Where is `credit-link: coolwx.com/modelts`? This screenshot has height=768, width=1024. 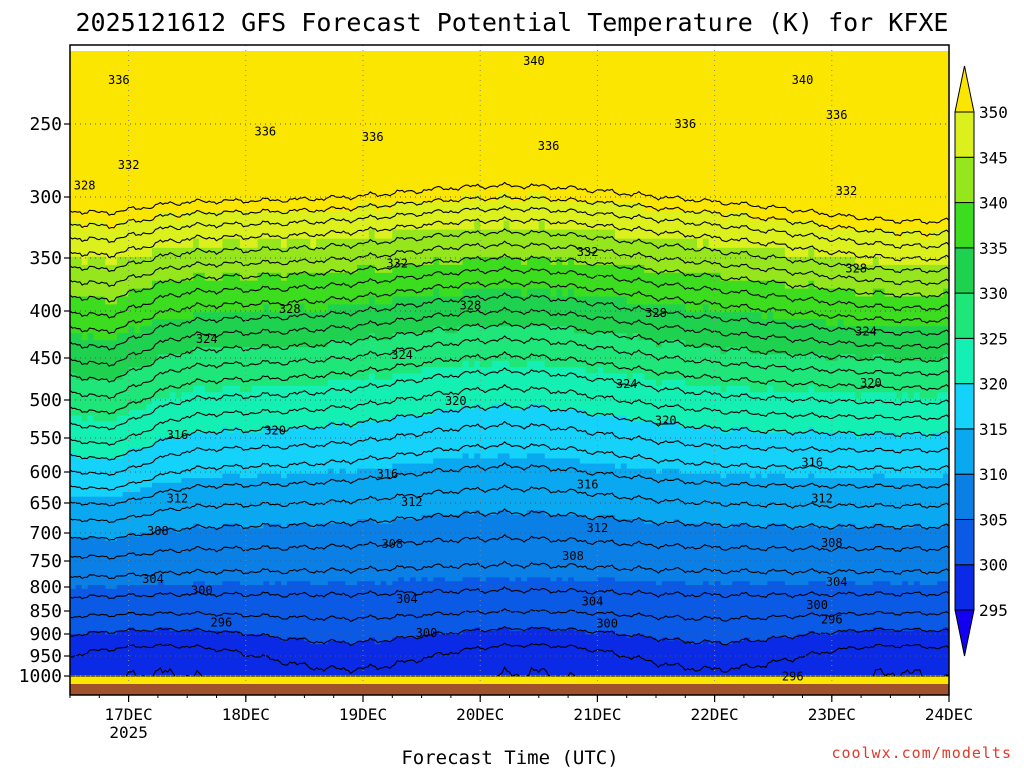
credit-link: coolwx.com/modelts is located at coordinates (921, 753).